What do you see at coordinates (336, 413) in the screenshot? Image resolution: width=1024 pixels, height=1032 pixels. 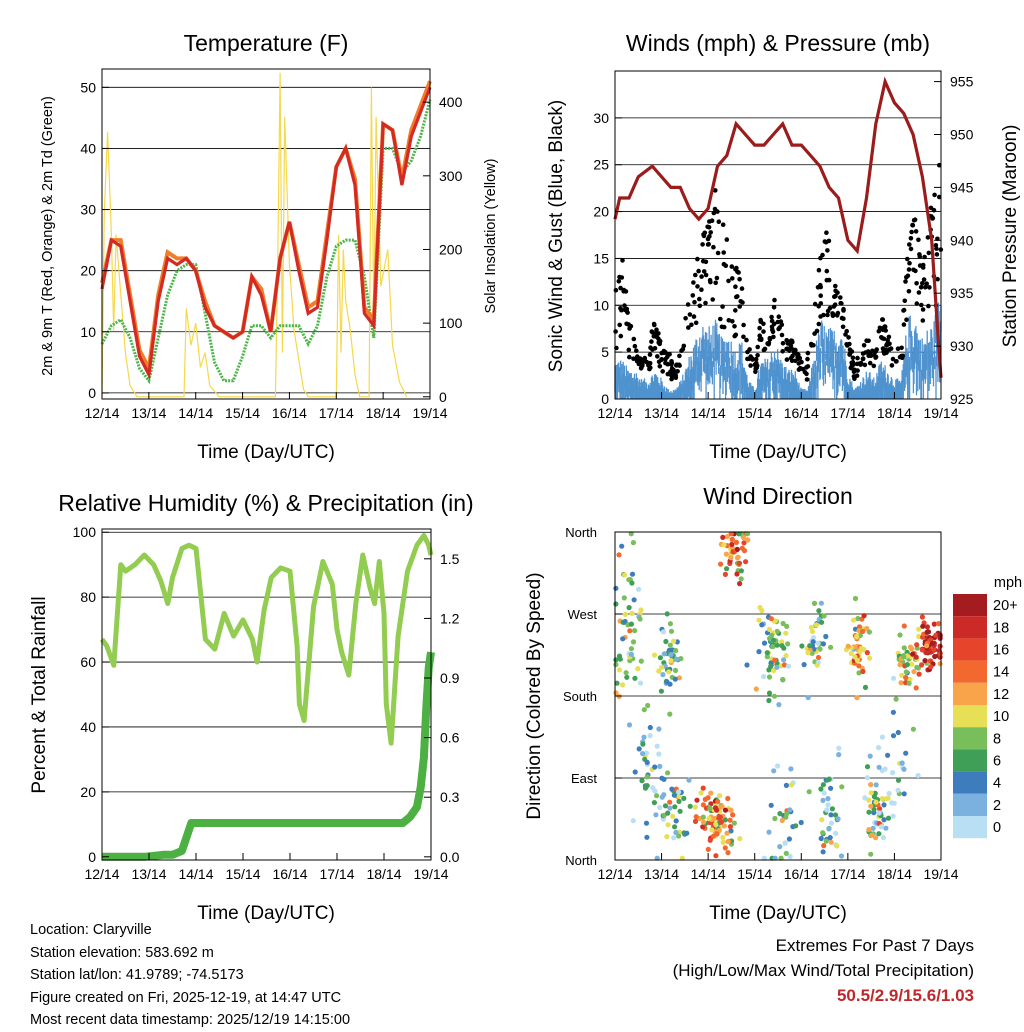 I see `temperature-x-tick-label-5: 17/14` at bounding box center [336, 413].